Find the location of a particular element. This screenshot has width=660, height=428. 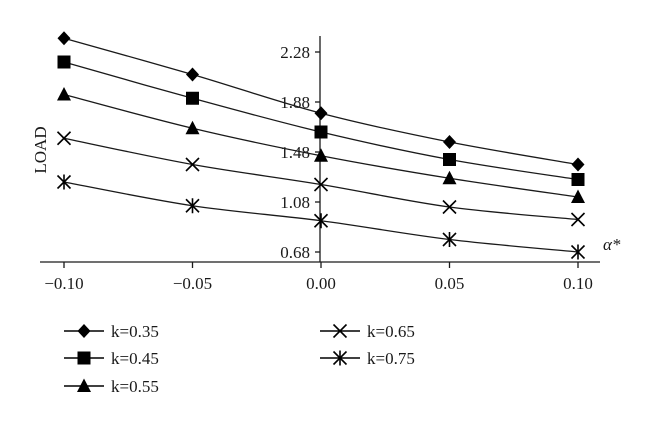

y-tick-label: 2.28 is located at coordinates (295, 52).